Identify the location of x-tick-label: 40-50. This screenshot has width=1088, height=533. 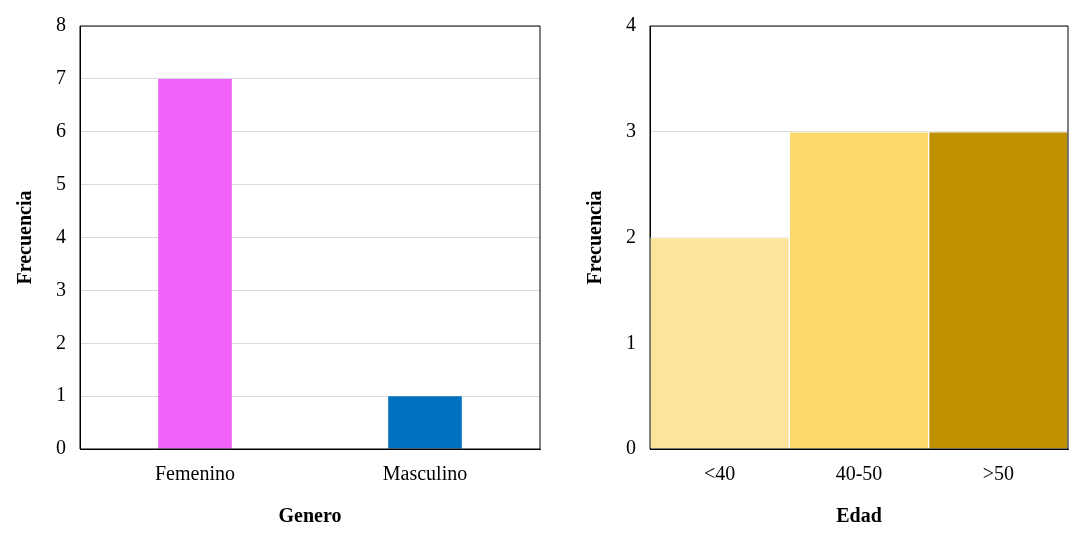
(859, 473).